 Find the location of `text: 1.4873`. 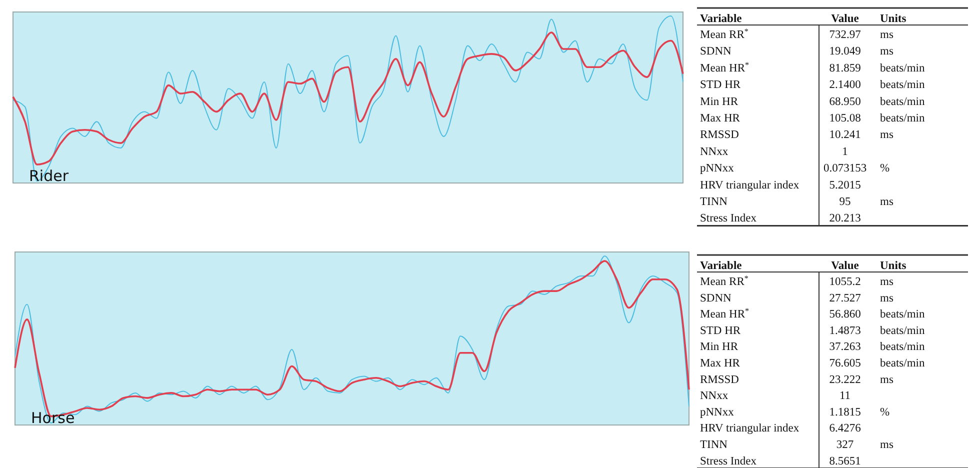

text: 1.4873 is located at coordinates (845, 330).